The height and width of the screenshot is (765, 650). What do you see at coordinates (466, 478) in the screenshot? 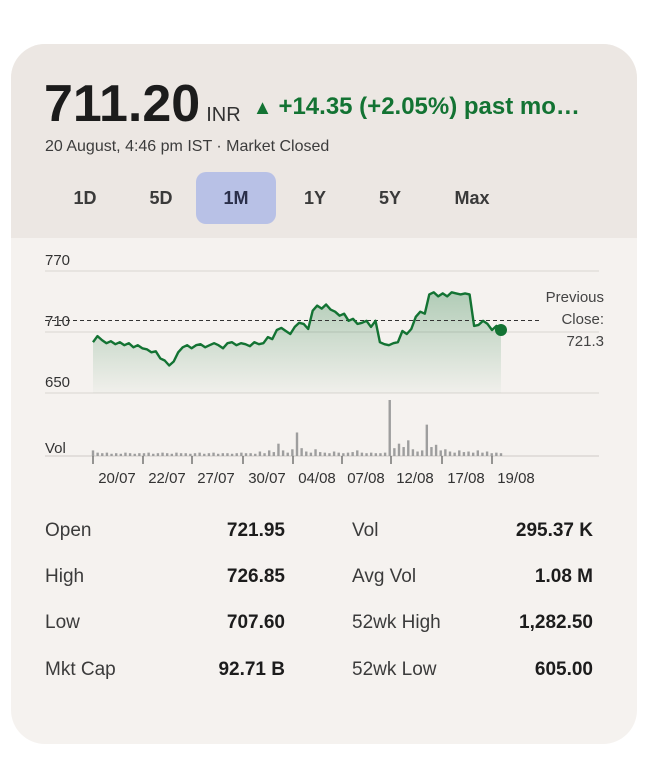
I see `x-tick-label: 17/08` at bounding box center [466, 478].